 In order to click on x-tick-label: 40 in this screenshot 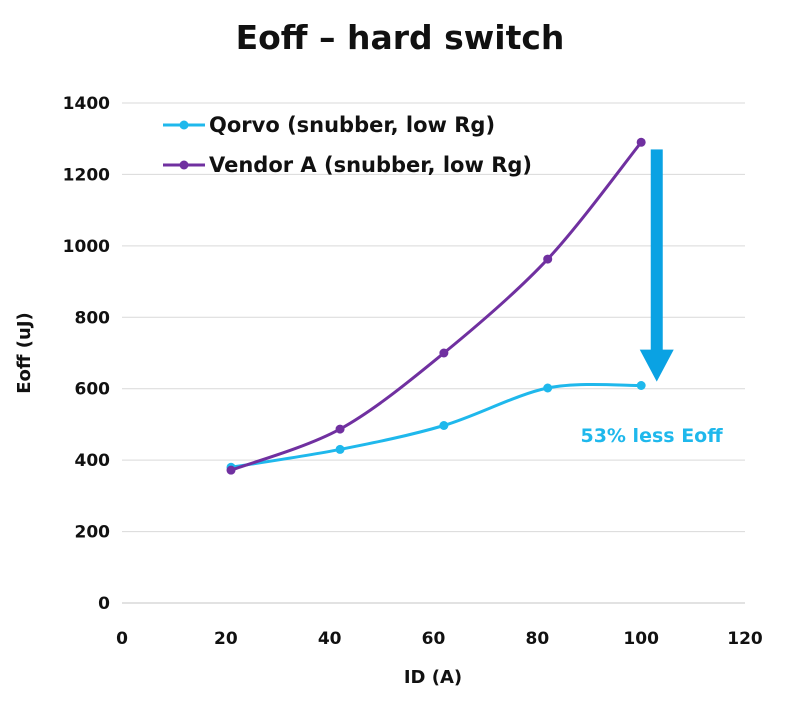, I will do `click(330, 639)`.